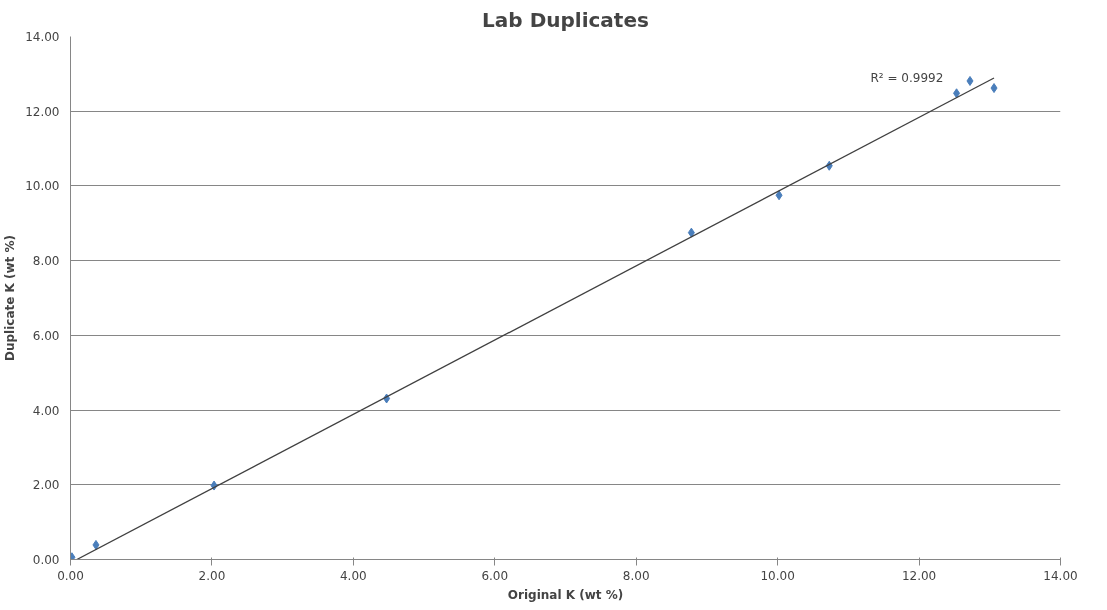 This screenshot has height=610, width=1107. Describe the element at coordinates (46, 261) in the screenshot. I see `y-tick-label: 8.00` at that location.